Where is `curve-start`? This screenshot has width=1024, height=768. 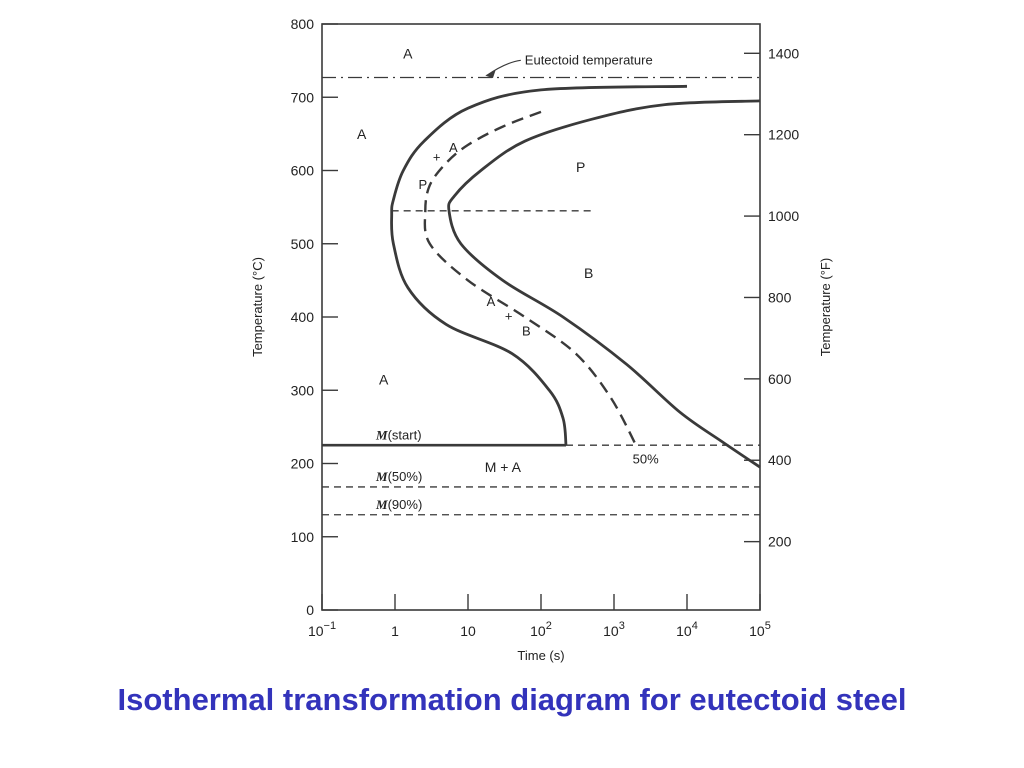
curve-start is located at coordinates (539, 265).